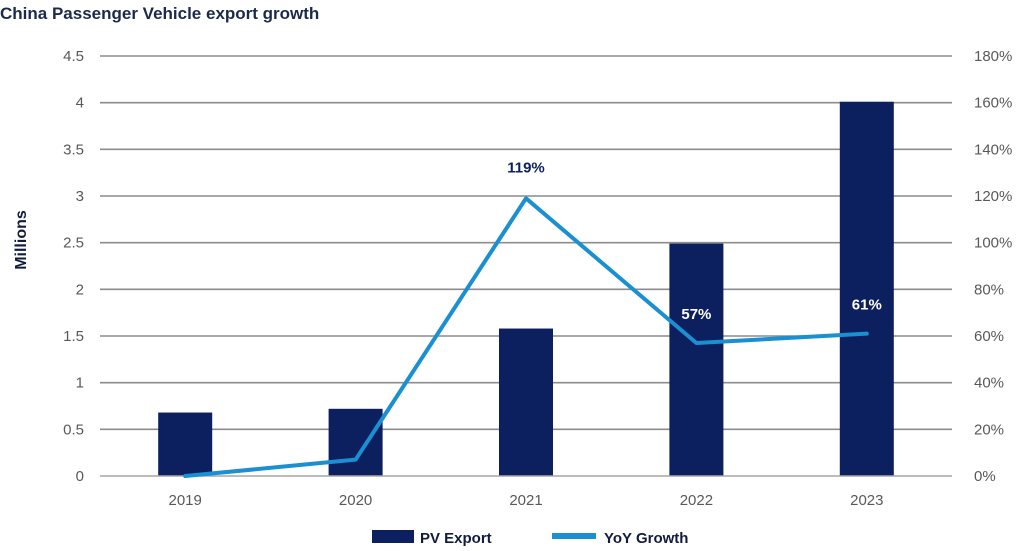 This screenshot has height=551, width=1024. I want to click on x-tick-label: 2020, so click(355, 500).